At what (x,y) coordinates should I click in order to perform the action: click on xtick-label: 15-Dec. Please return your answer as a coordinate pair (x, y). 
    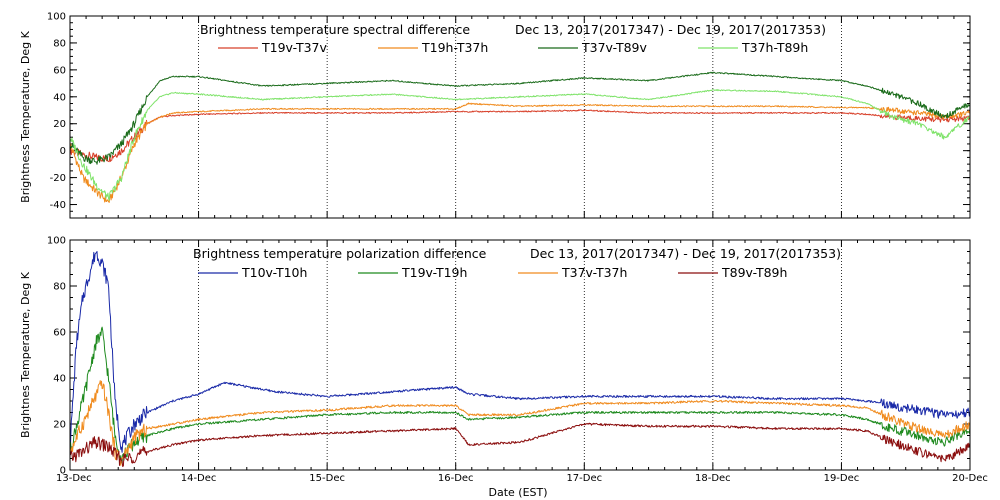
    Looking at the image, I should click on (327, 478).